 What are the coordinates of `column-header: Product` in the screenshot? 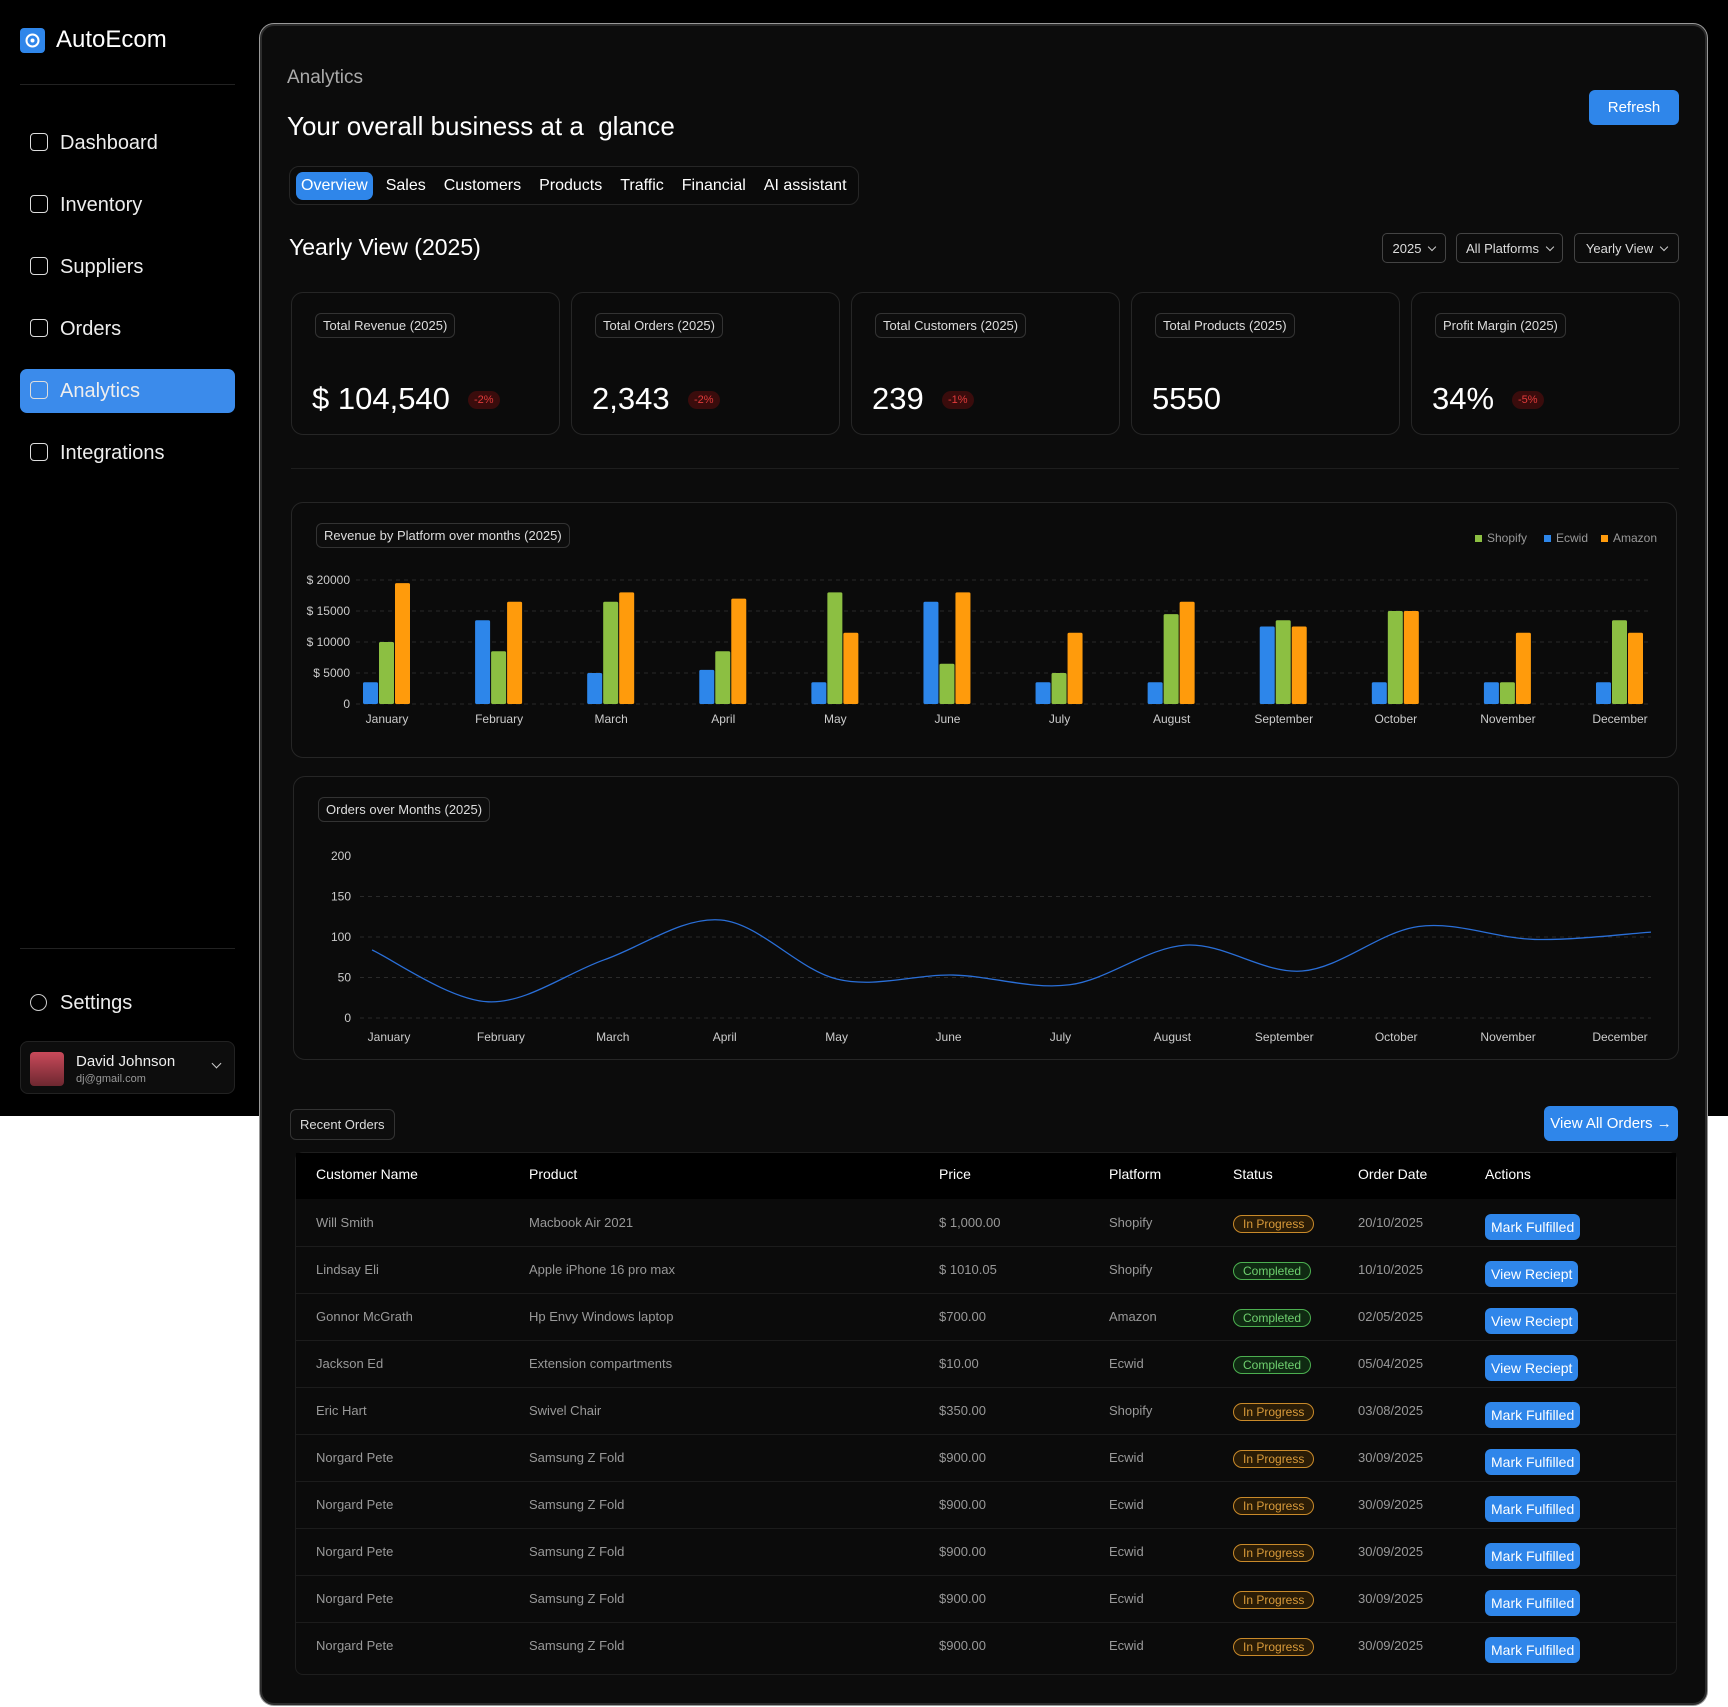 It's located at (553, 1174).